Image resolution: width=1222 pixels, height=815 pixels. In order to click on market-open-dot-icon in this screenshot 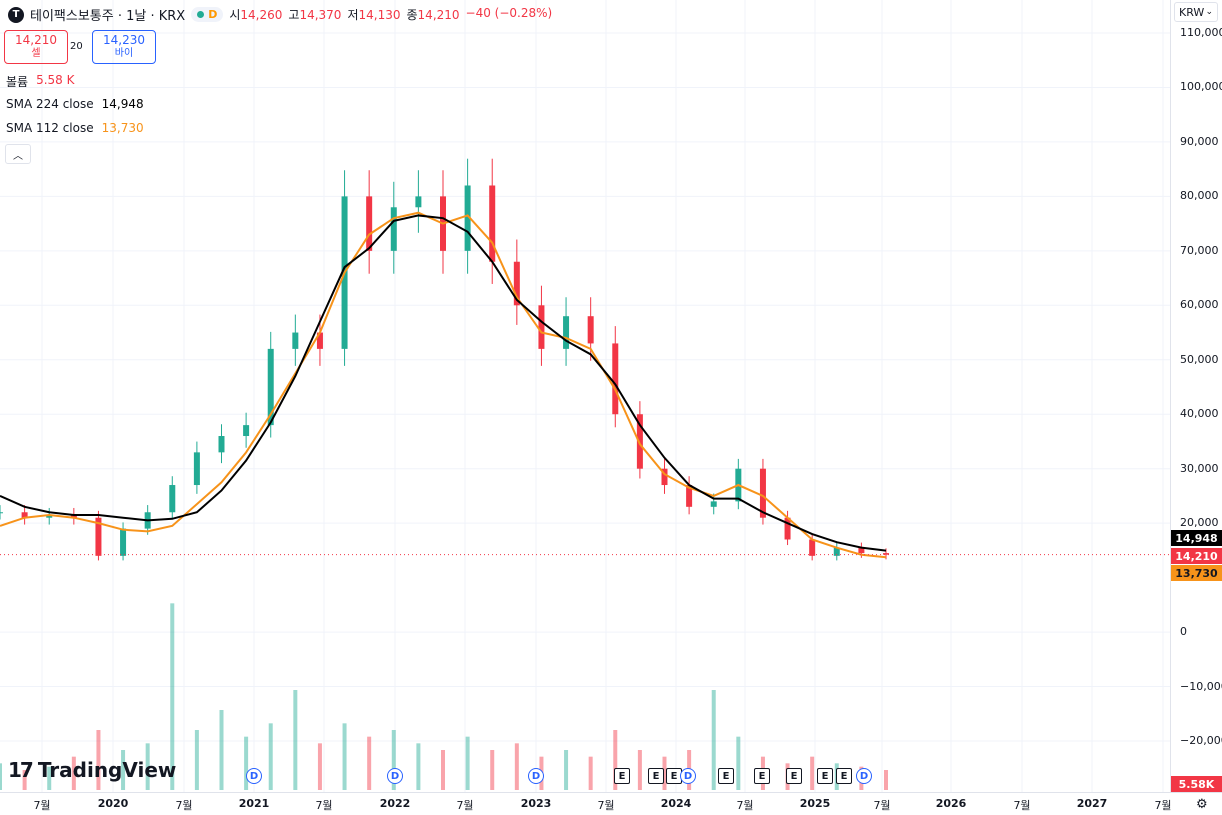, I will do `click(201, 14)`.